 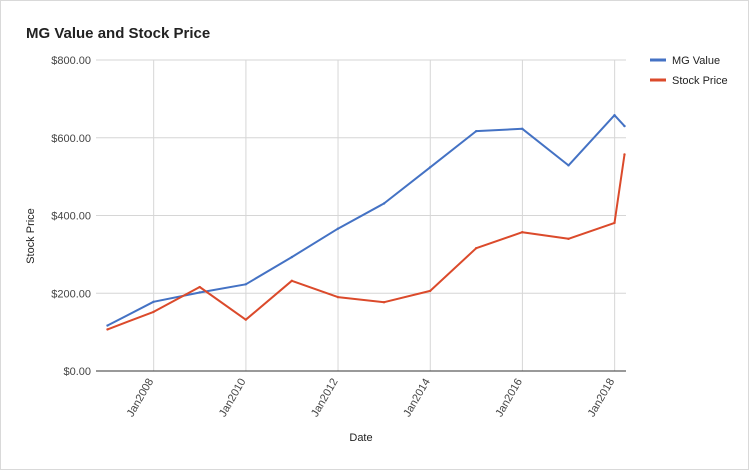 I want to click on legend: MG Value Stock Price, so click(x=689, y=71).